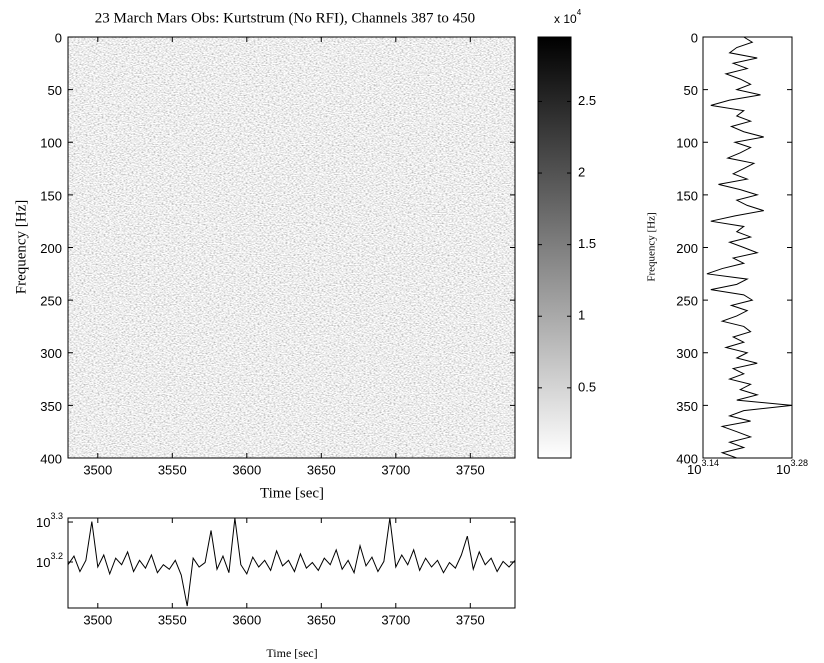 Image resolution: width=824 pixels, height=663 pixels. I want to click on y-tick-label: 103.3, so click(49, 520).